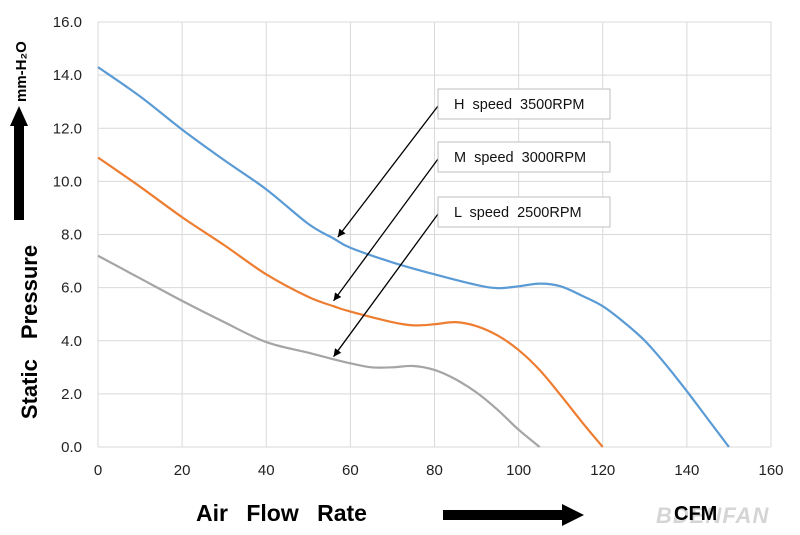 The width and height of the screenshot is (800, 535). What do you see at coordinates (350, 470) in the screenshot?
I see `x-tick-label: 60` at bounding box center [350, 470].